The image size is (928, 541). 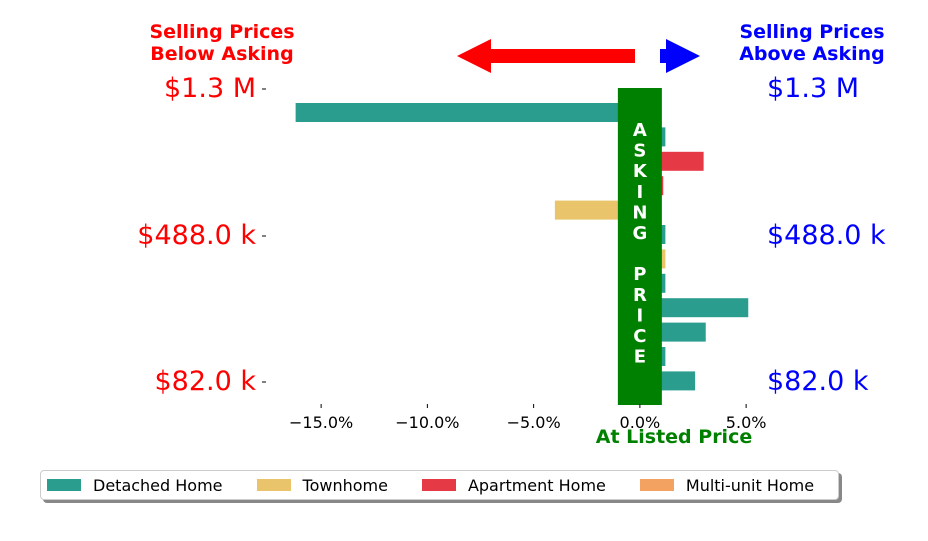 I want to click on legend-swatch-detached, so click(x=64, y=485).